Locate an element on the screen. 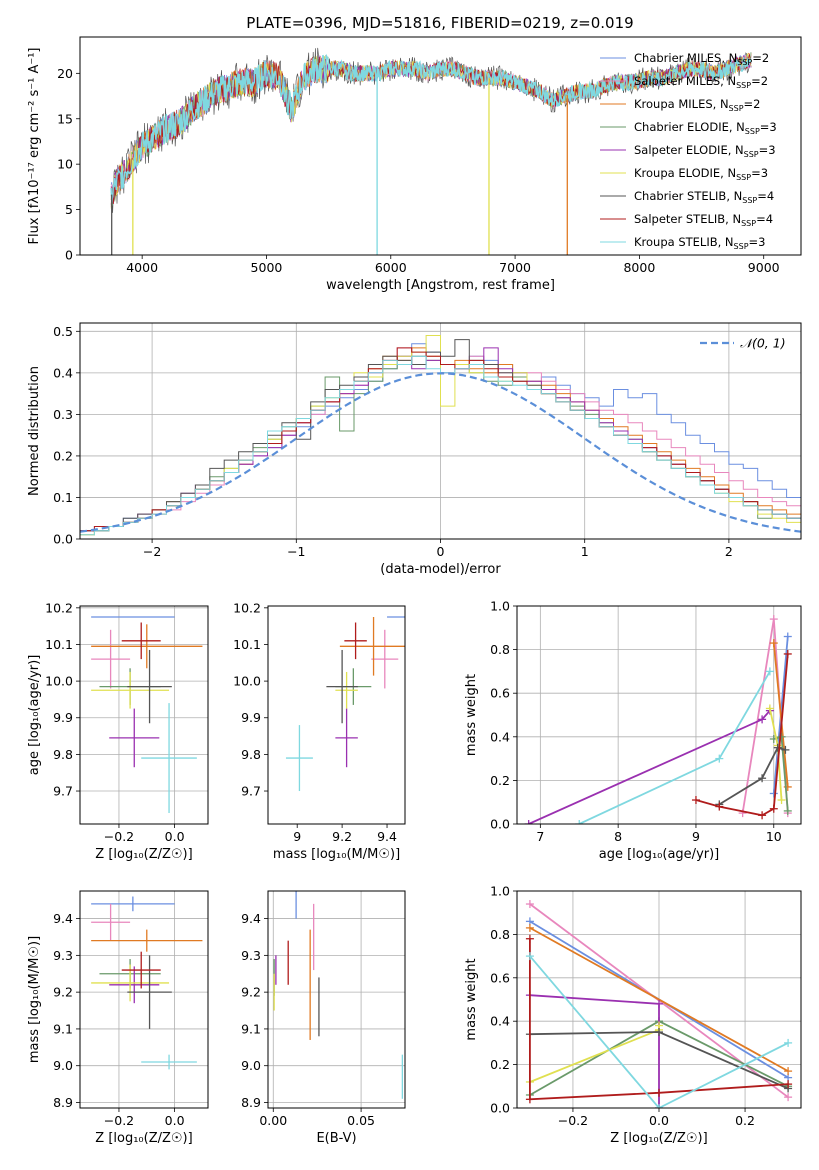 The image size is (819, 1170). x-tick-label: 5000 is located at coordinates (267, 267).